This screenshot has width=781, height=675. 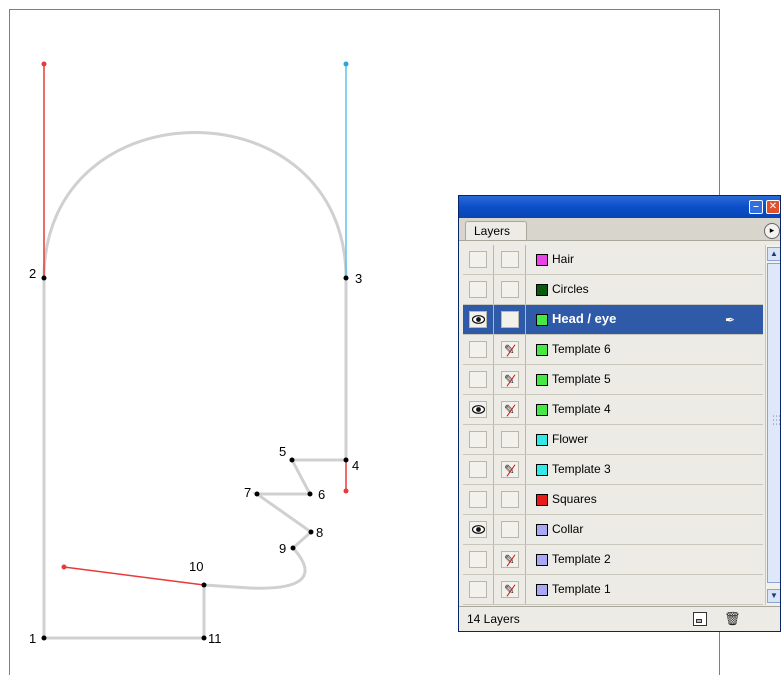 I want to click on handle-end-point10, so click(x=64, y=567).